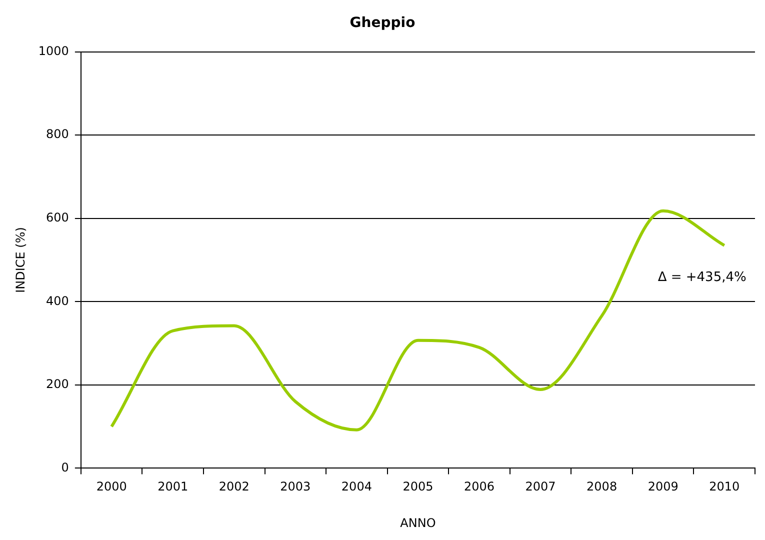 This screenshot has width=765, height=540. Describe the element at coordinates (663, 487) in the screenshot. I see `x-tick-label: 2009` at that location.